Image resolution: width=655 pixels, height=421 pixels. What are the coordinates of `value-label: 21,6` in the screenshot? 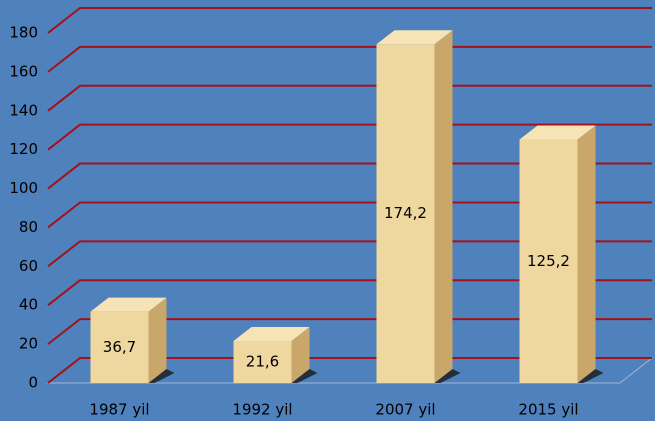 It's located at (262, 362).